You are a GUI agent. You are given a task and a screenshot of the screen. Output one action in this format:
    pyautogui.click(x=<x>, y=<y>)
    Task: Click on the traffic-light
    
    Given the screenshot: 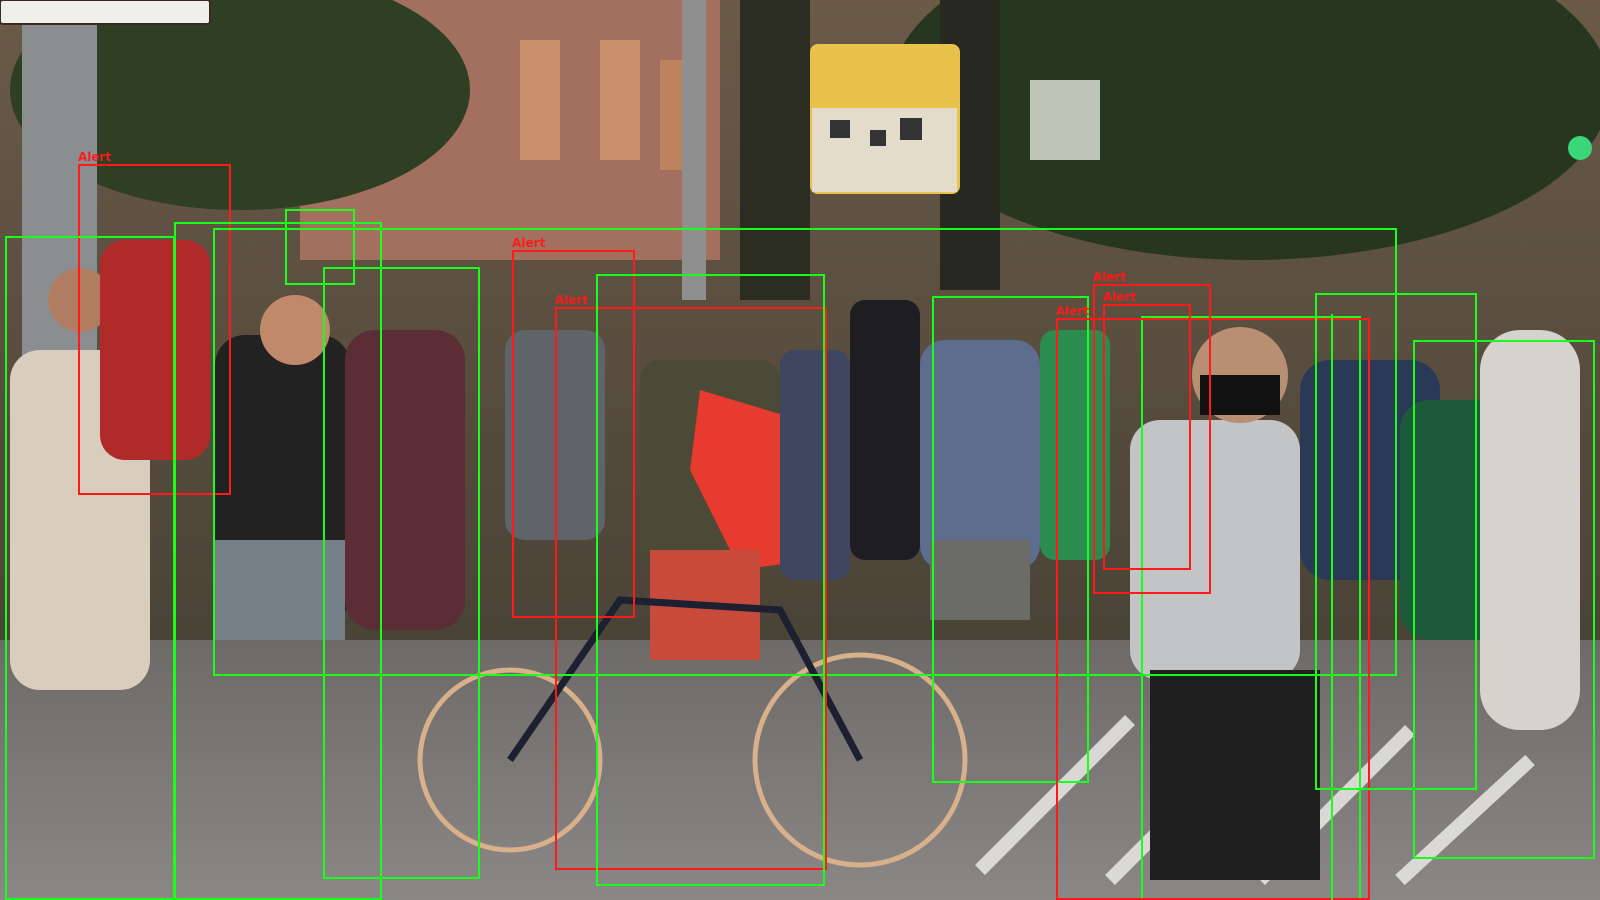 What is the action you would take?
    pyautogui.click(x=1580, y=148)
    